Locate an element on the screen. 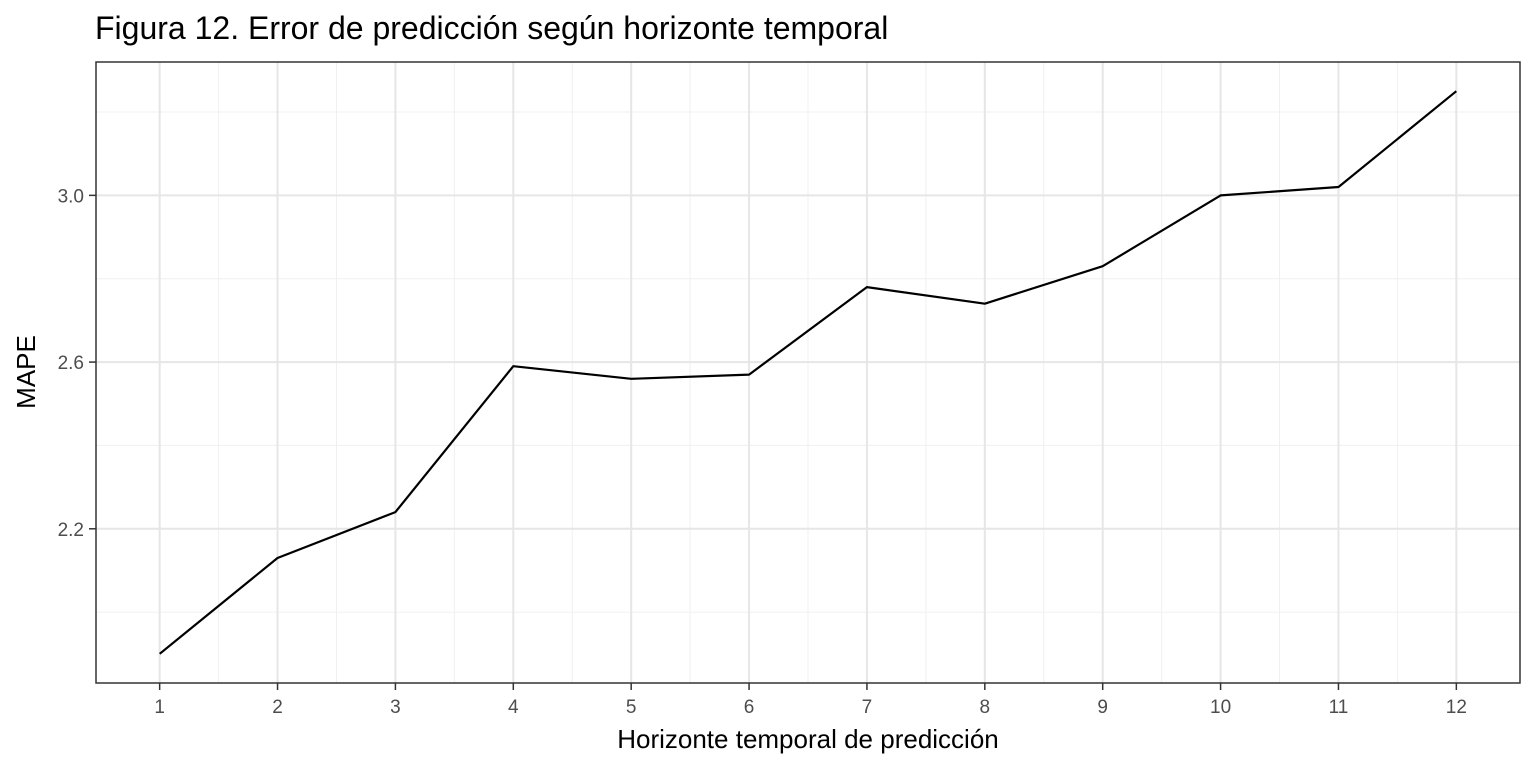 This screenshot has width=1536, height=768. x-tick-label: 8 is located at coordinates (985, 707).